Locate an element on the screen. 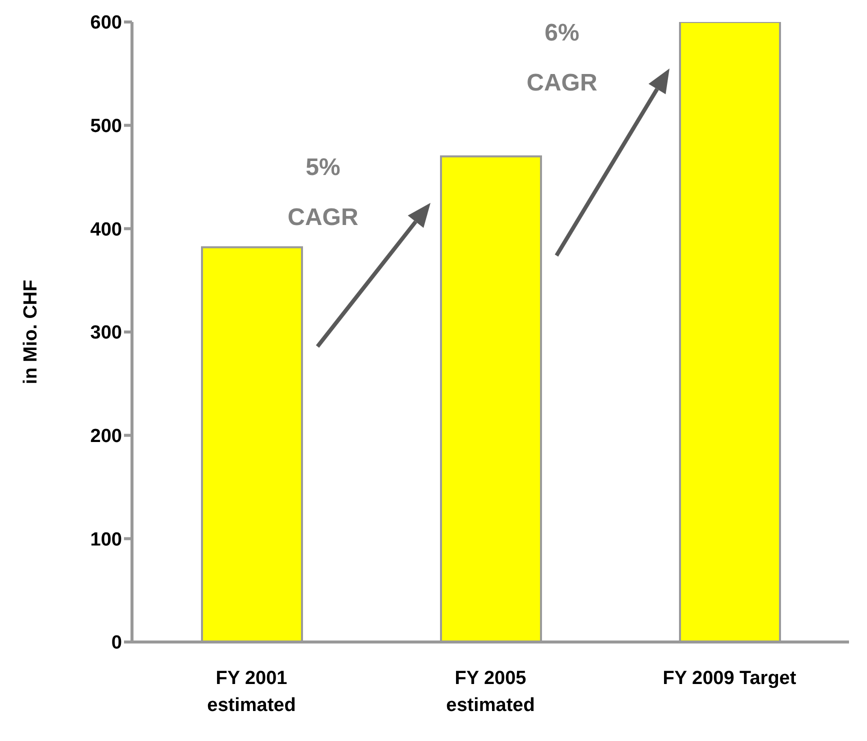 This screenshot has height=741, width=867. annotation: 6% CAGR is located at coordinates (562, 58).